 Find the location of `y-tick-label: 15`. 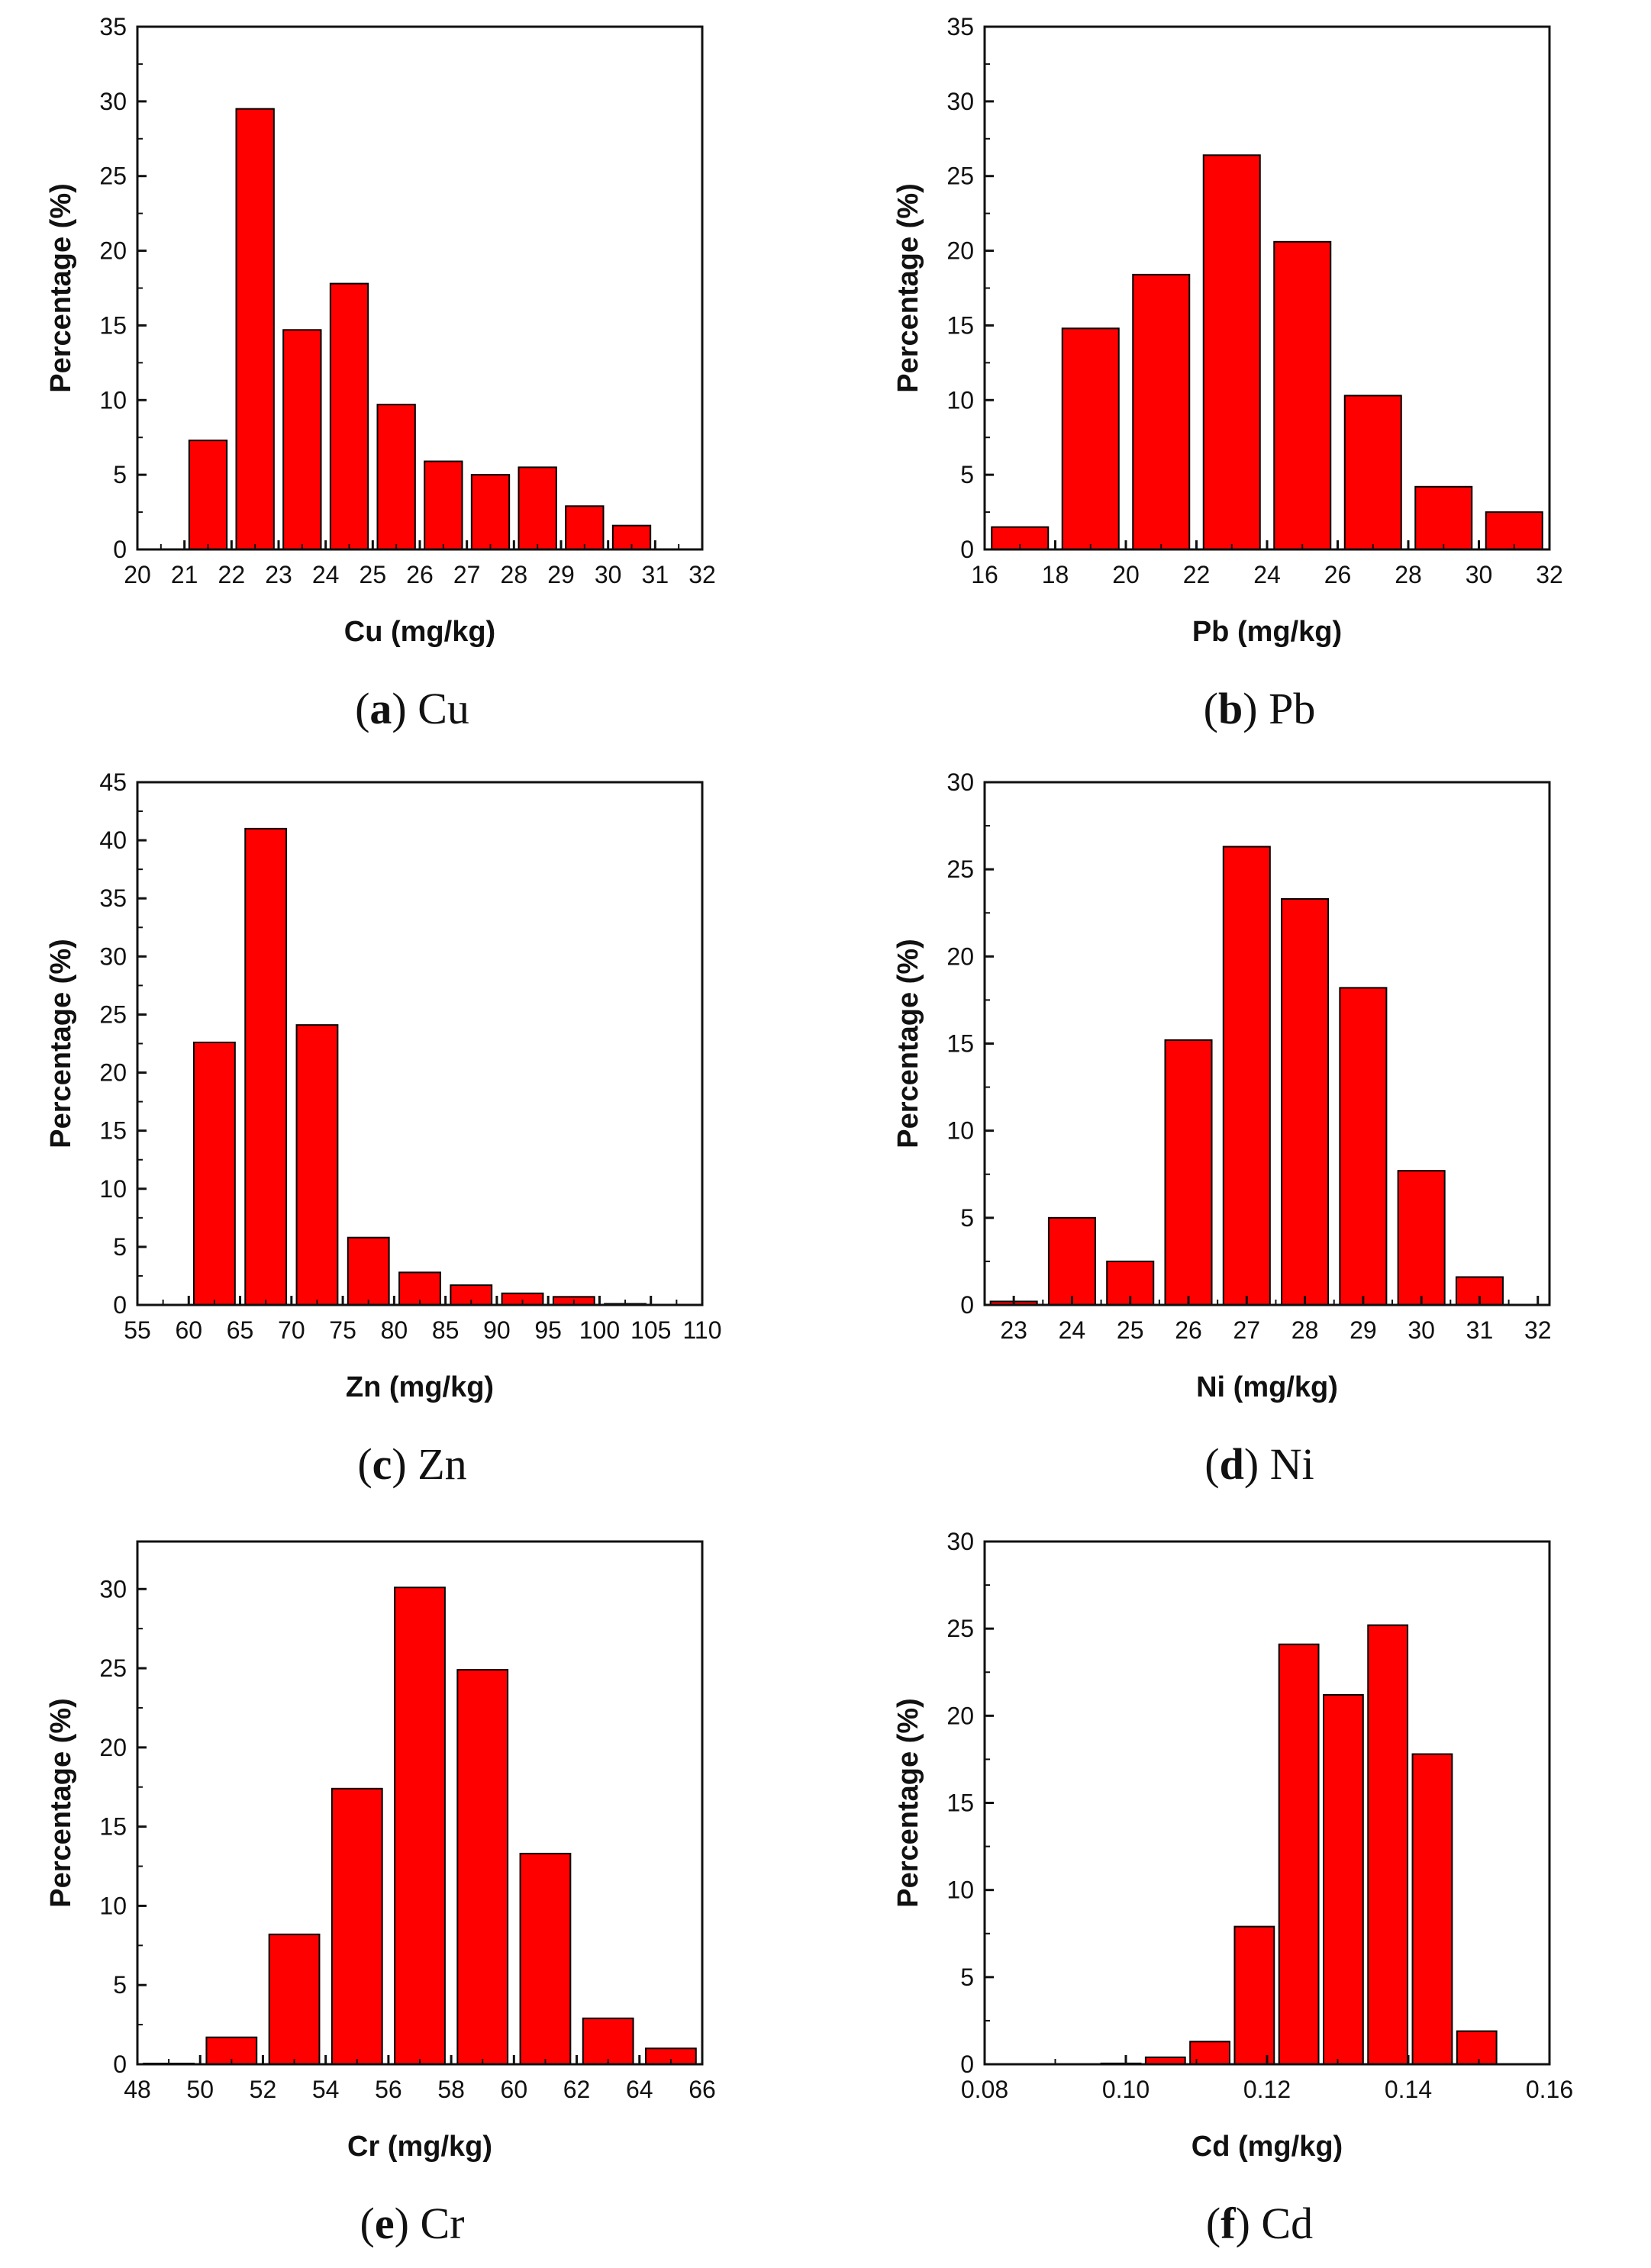

y-tick-label: 15 is located at coordinates (960, 325).